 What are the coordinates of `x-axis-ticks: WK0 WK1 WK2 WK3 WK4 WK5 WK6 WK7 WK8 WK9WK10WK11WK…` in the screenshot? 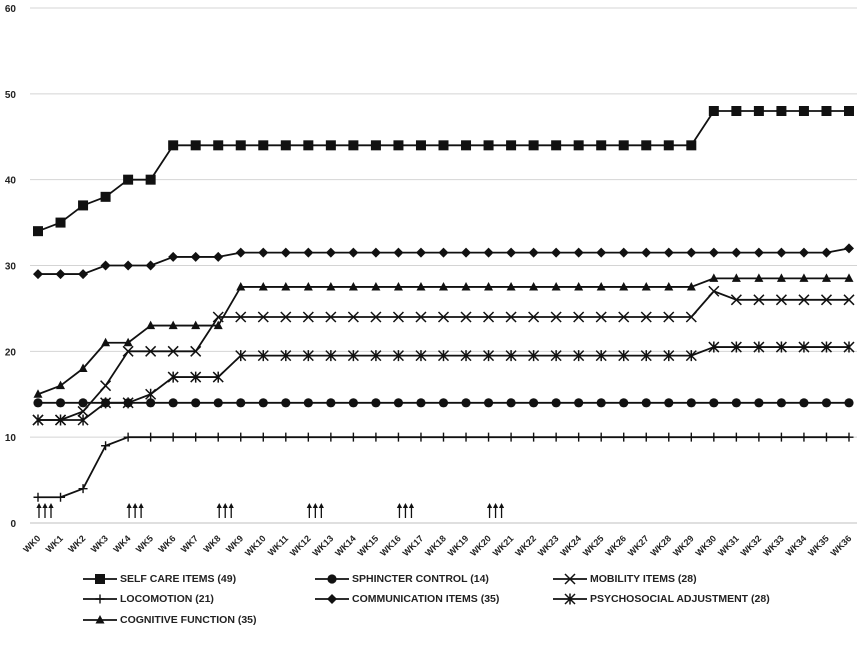 It's located at (437, 545).